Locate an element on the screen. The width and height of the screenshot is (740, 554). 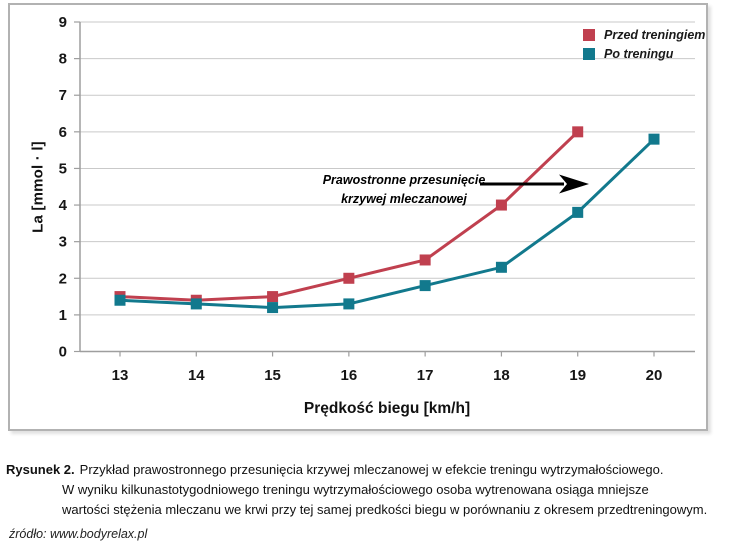
x-tick-label: 18 is located at coordinates (501, 375).